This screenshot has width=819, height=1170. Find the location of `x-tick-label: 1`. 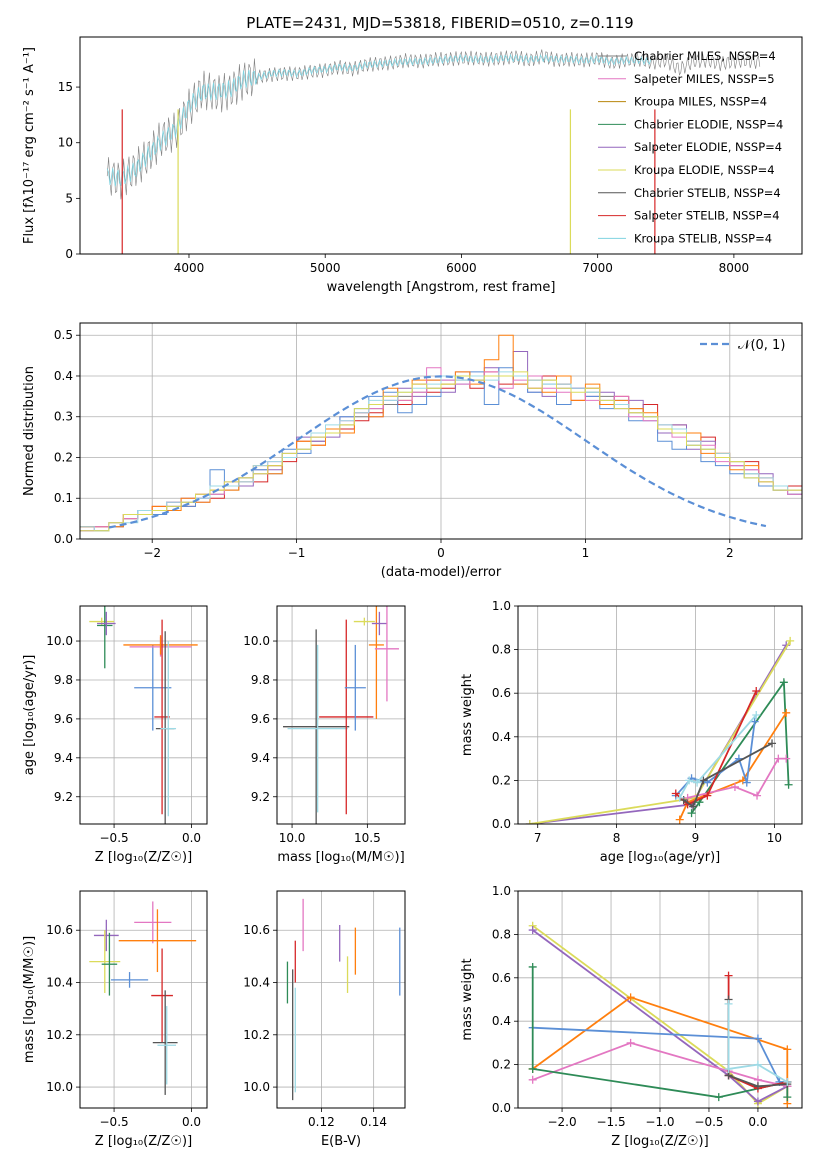

x-tick-label: 1 is located at coordinates (586, 553).